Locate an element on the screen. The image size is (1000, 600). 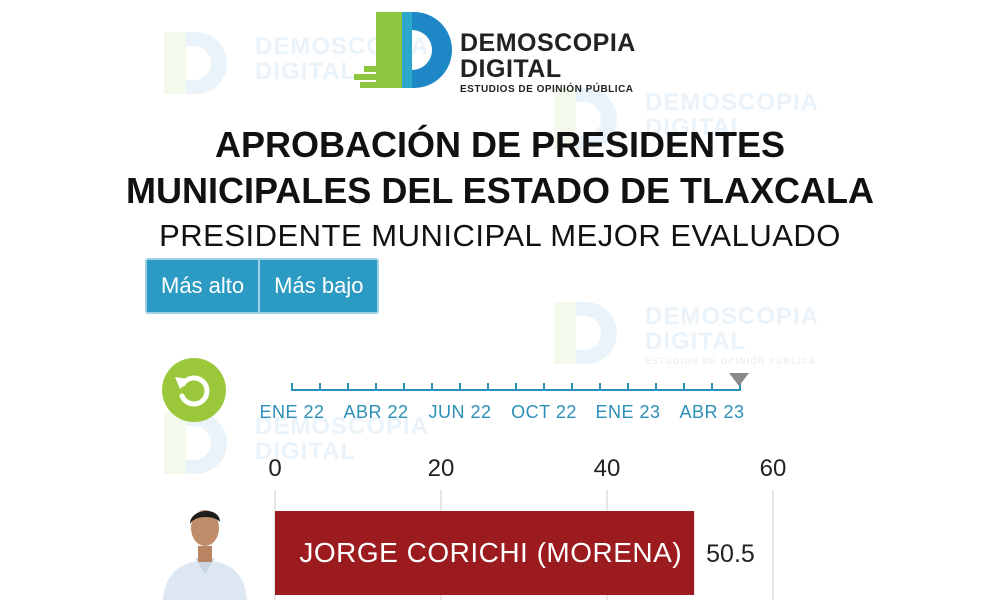
candidate-photo is located at coordinates (205, 548).